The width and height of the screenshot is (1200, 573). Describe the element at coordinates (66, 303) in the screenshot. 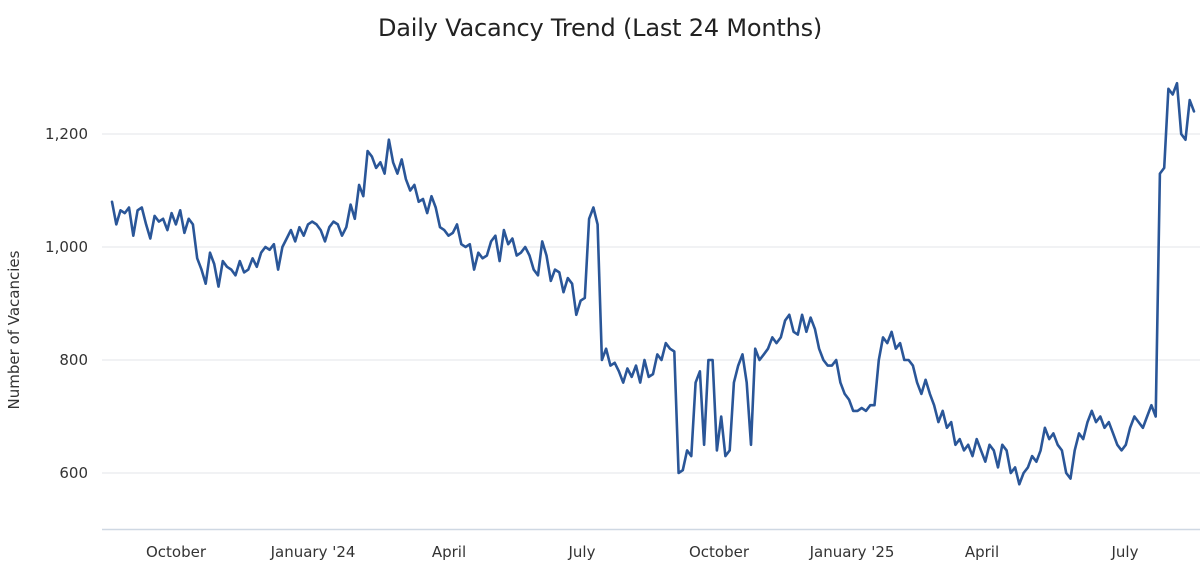

I see `y-axis-ticks: 600 800 1,000 1,200` at that location.